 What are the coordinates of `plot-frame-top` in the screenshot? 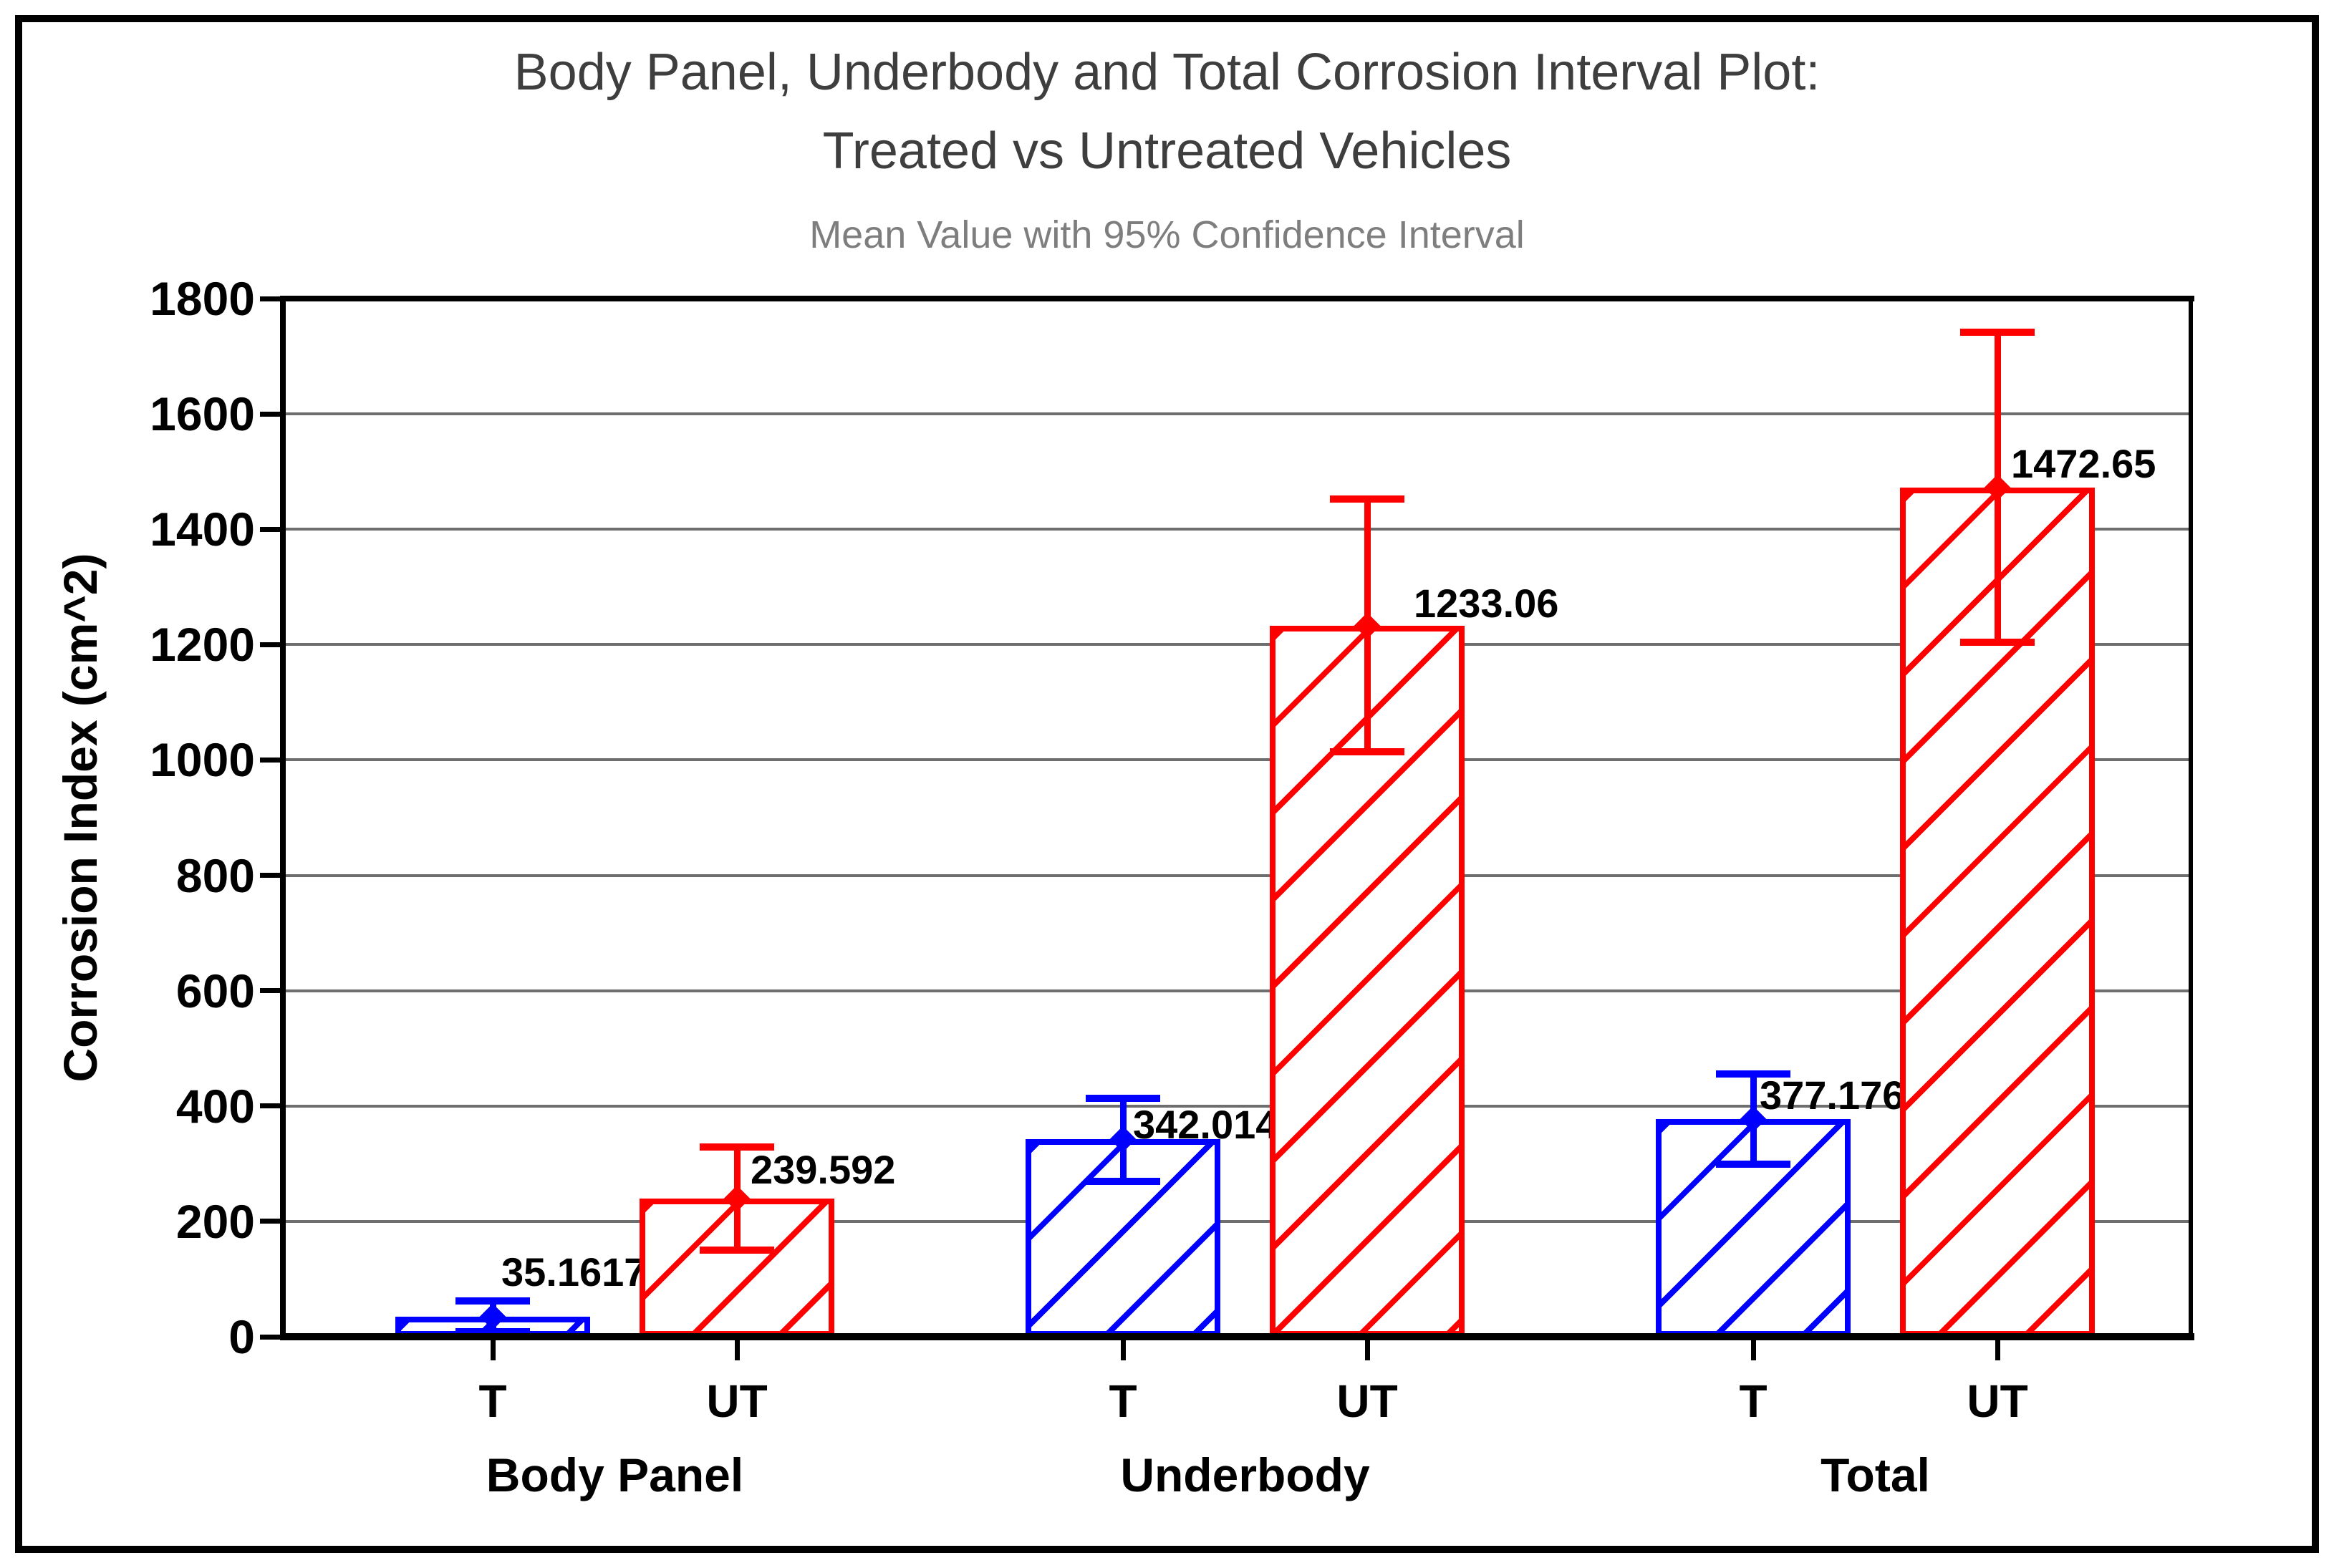 It's located at (1237, 298).